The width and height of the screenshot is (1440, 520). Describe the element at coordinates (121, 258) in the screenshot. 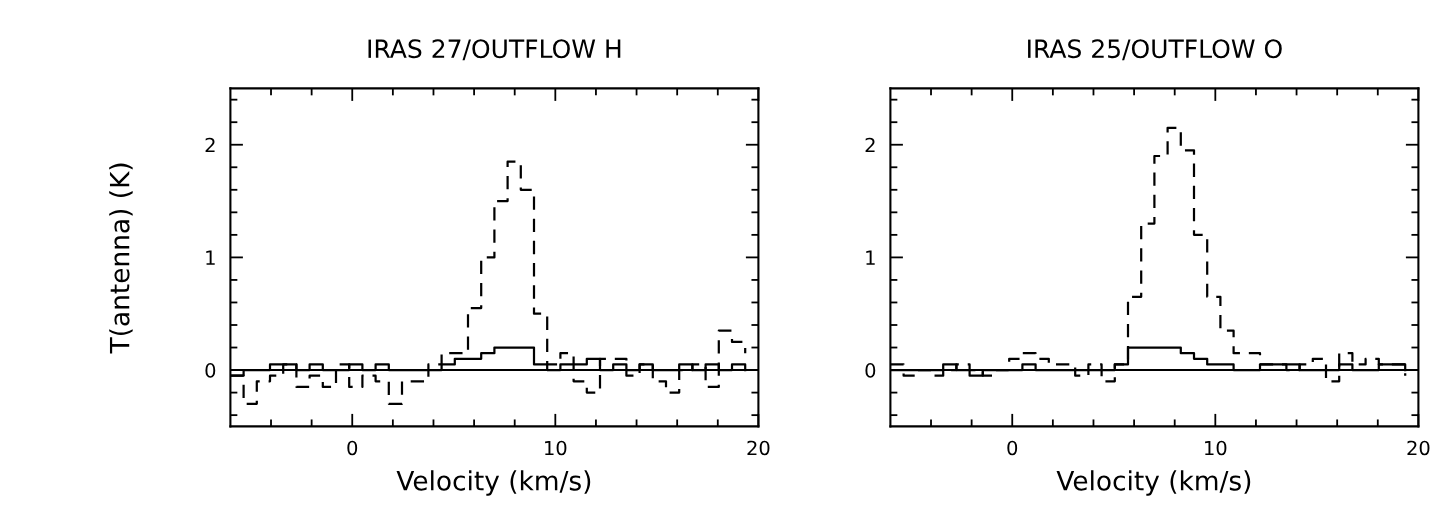

I see `y-axis-title: T(antenna) (K)` at that location.